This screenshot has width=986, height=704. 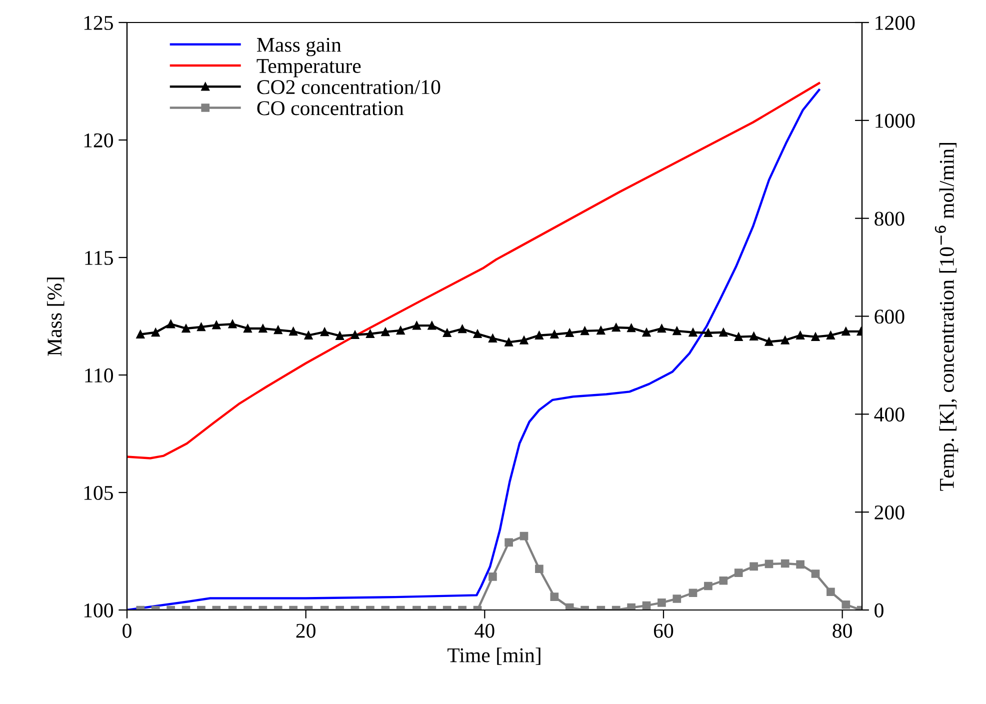 I want to click on legend-label: Temperature, so click(x=308, y=68).